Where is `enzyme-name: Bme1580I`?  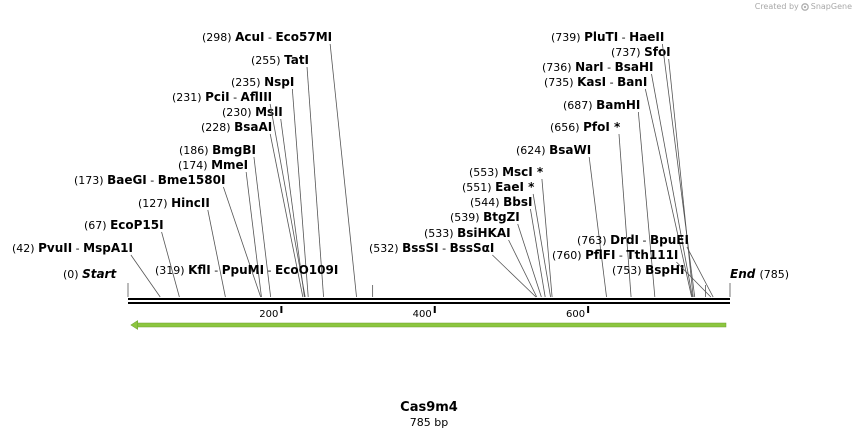
enzyme-name: Bme1580I is located at coordinates (192, 180).